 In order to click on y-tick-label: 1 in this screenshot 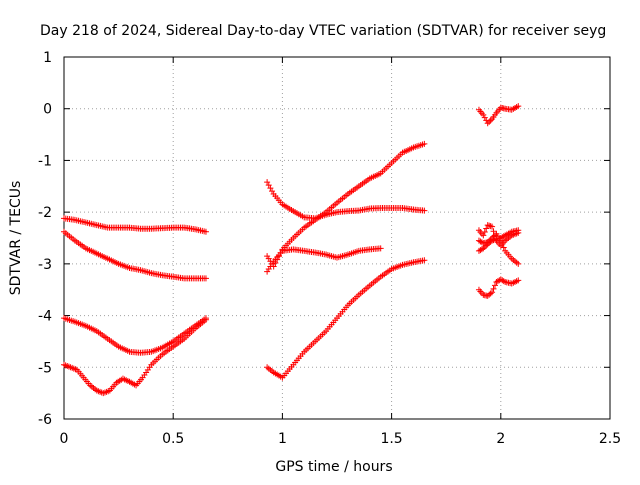, I will do `click(47, 58)`.